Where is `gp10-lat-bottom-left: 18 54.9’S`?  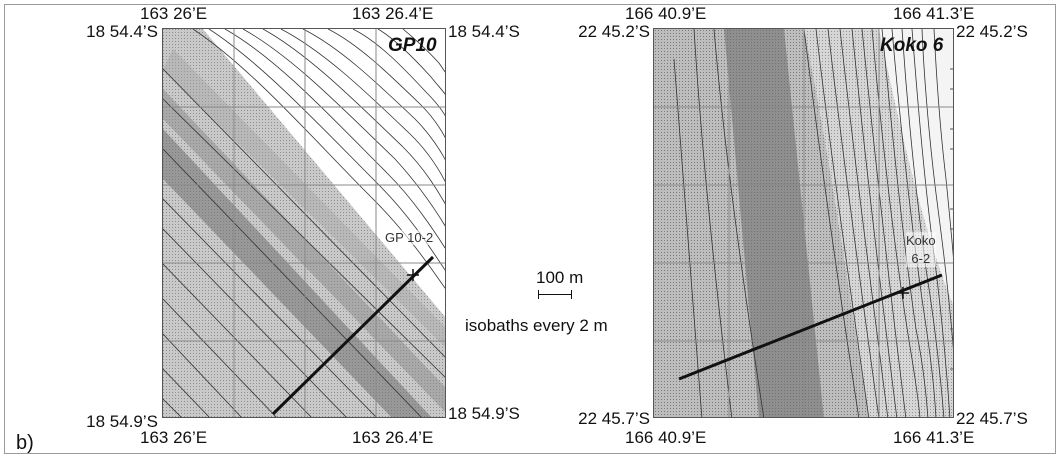
gp10-lat-bottom-left: 18 54.9’S is located at coordinates (122, 421).